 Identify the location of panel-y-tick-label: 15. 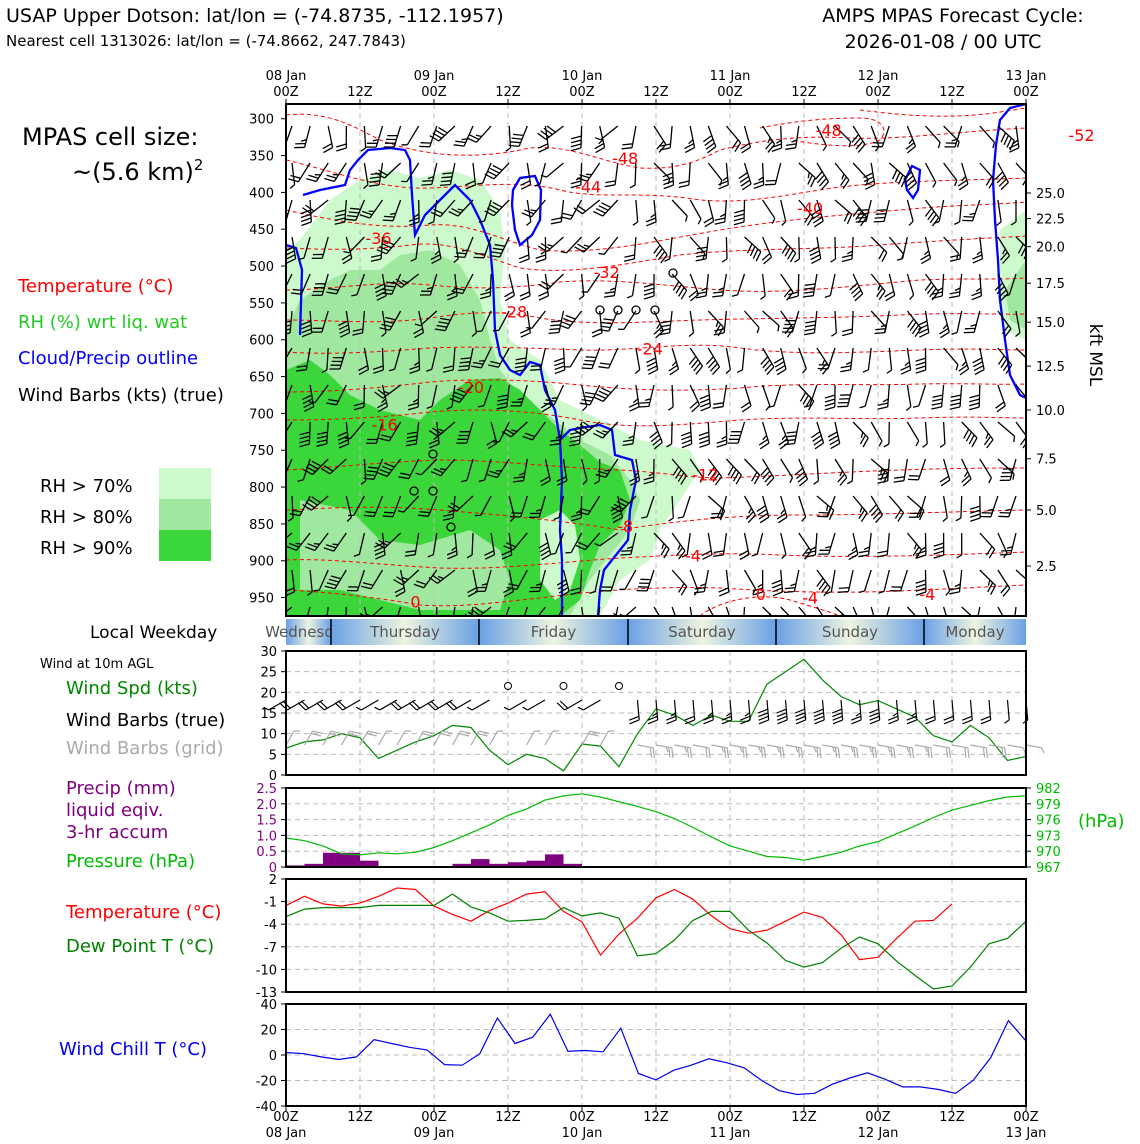
(268, 714).